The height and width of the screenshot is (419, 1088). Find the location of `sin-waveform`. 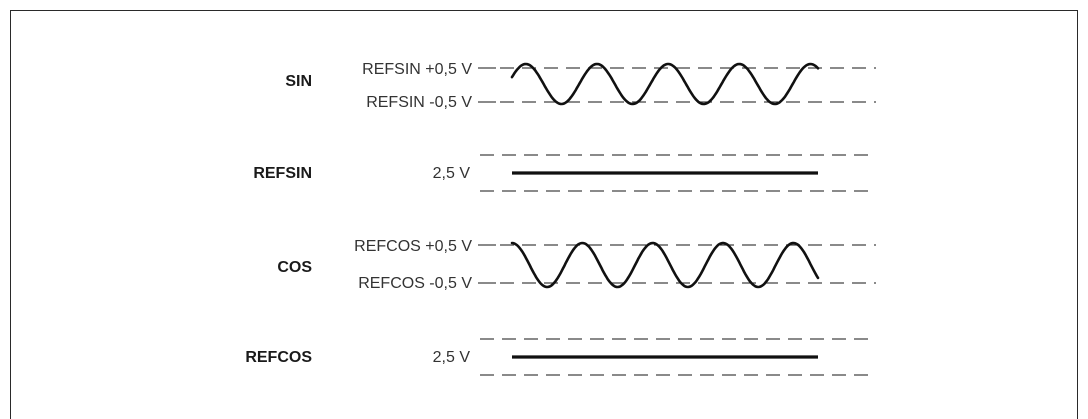

sin-waveform is located at coordinates (665, 84).